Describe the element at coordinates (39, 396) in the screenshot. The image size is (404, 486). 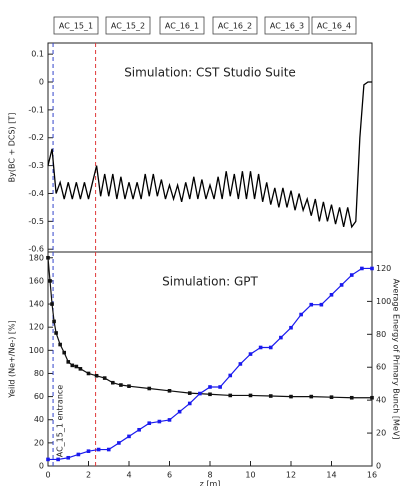
I see `y-tick-label: 60` at that location.